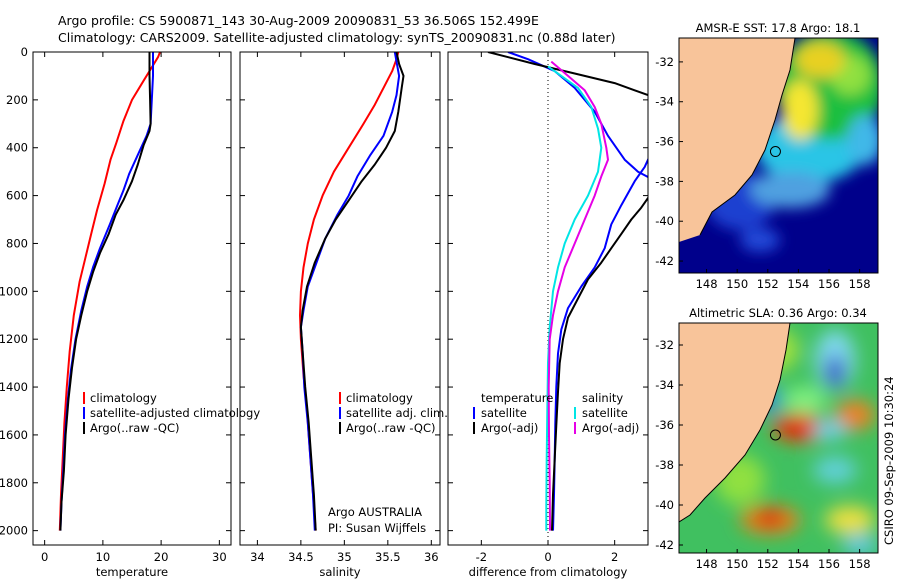  What do you see at coordinates (219, 557) in the screenshot?
I see `x-tick-label: 30` at bounding box center [219, 557].